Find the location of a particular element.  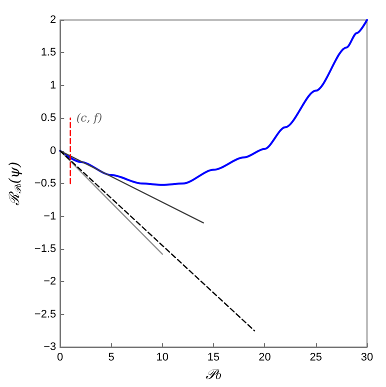

y-tick-label: 1 is located at coordinates (53, 85).